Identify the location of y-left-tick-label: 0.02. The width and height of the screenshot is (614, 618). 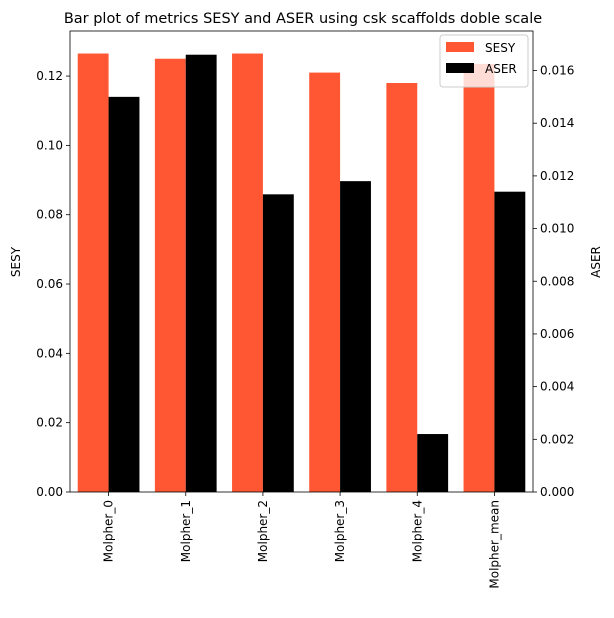
(49, 423).